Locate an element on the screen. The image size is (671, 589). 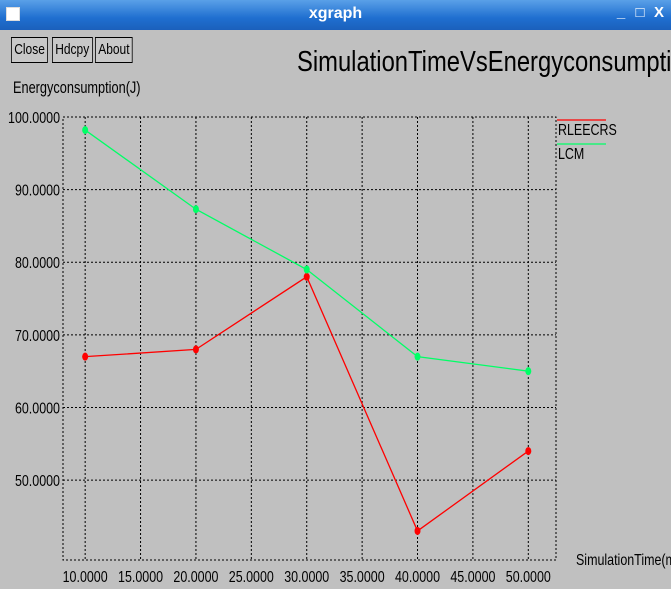
x-axis-label: SimulationTime(m is located at coordinates (623, 561).